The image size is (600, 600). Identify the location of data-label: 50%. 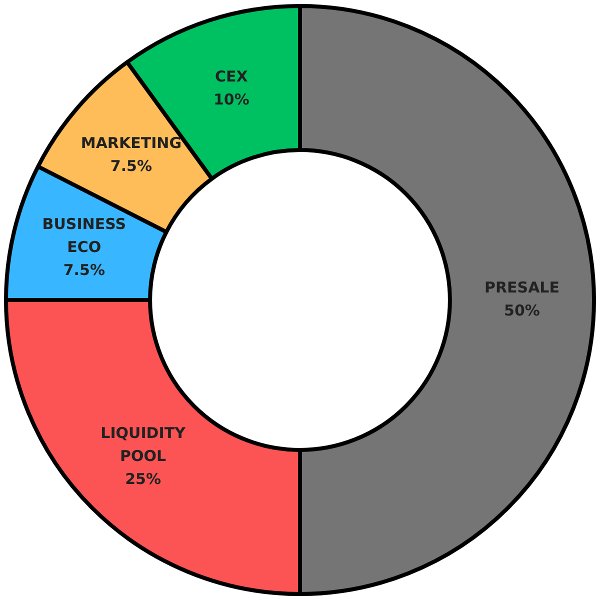
(522, 310).